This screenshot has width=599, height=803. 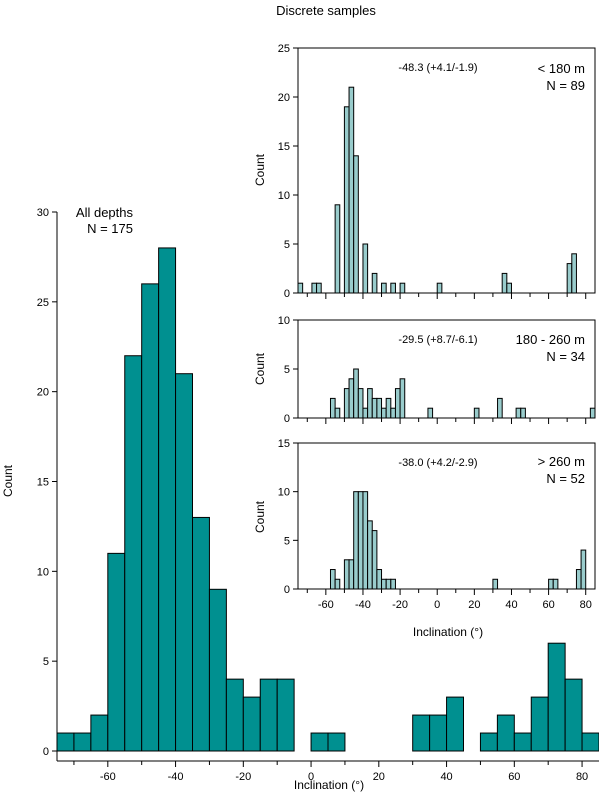 What do you see at coordinates (176, 777) in the screenshot?
I see `main-x-tick-label: -40` at bounding box center [176, 777].